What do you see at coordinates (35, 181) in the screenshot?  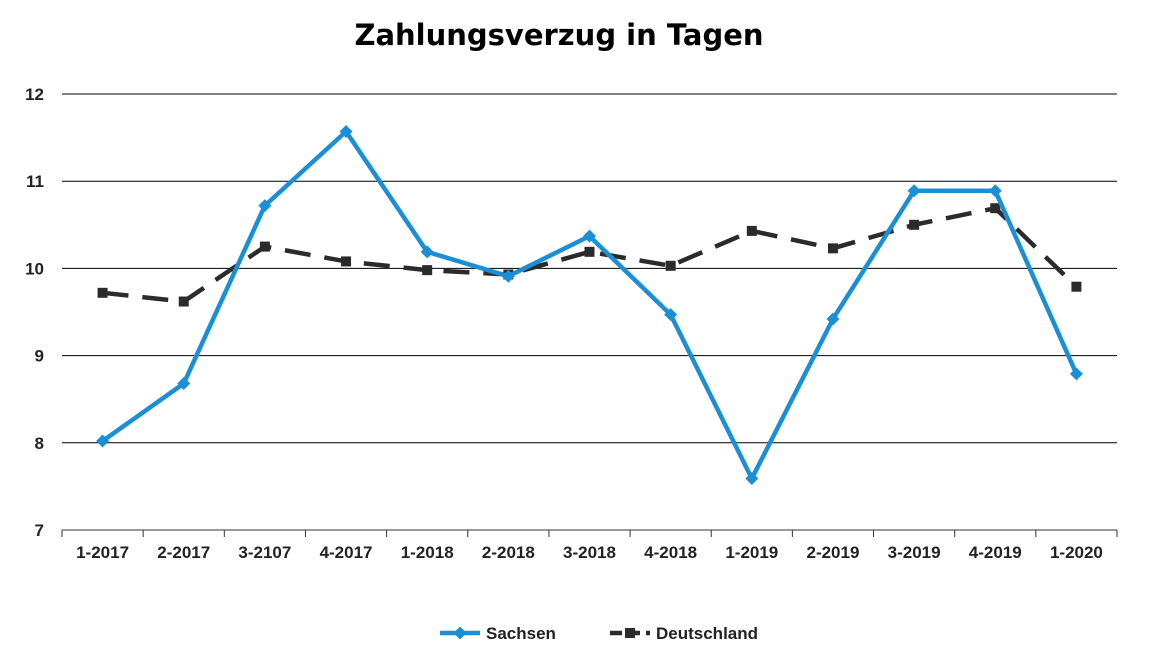 I see `y-tick-label: 11` at bounding box center [35, 181].